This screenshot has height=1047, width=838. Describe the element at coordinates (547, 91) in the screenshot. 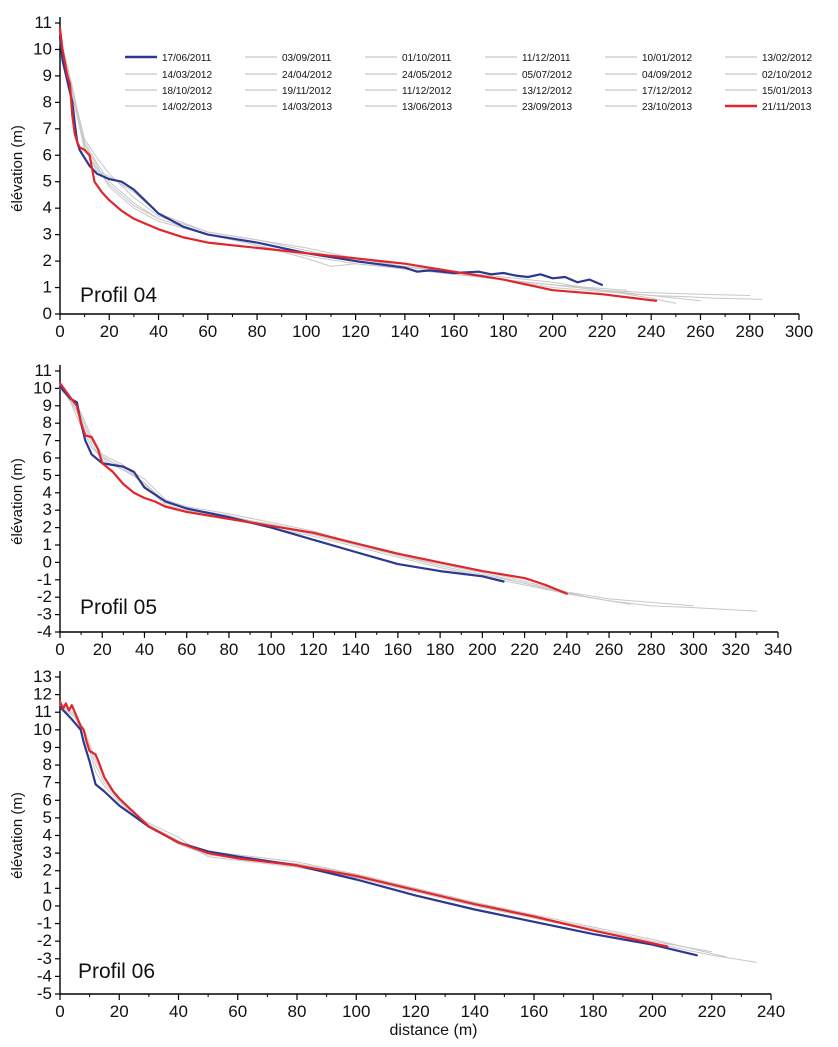

I see `legend-label: 13/12/2012` at that location.